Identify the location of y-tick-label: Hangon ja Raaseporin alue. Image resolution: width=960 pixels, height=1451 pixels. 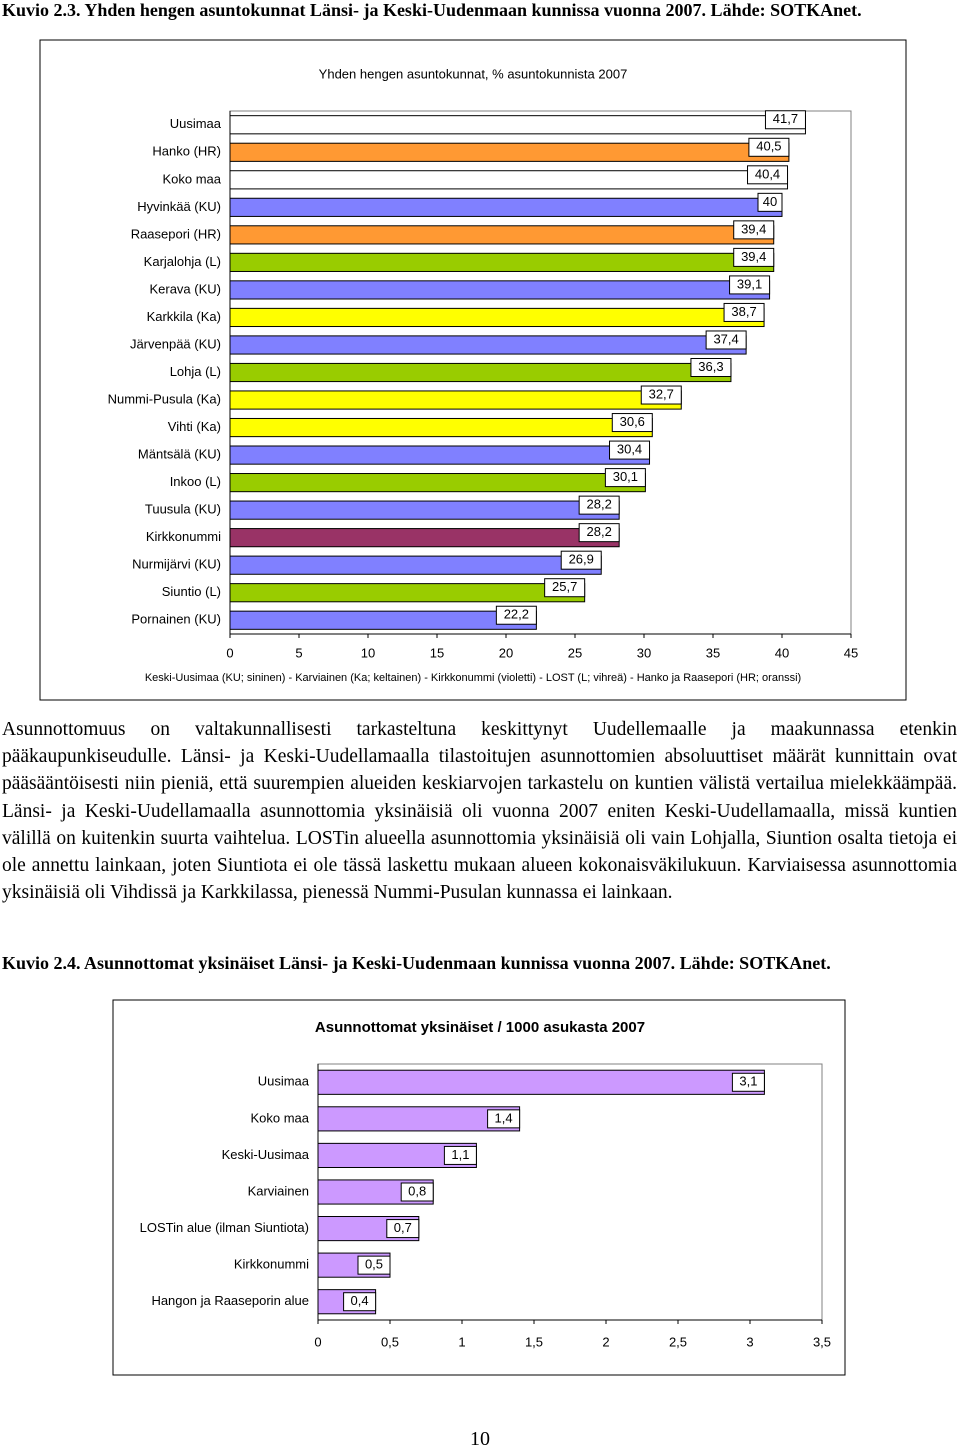
(230, 1300).